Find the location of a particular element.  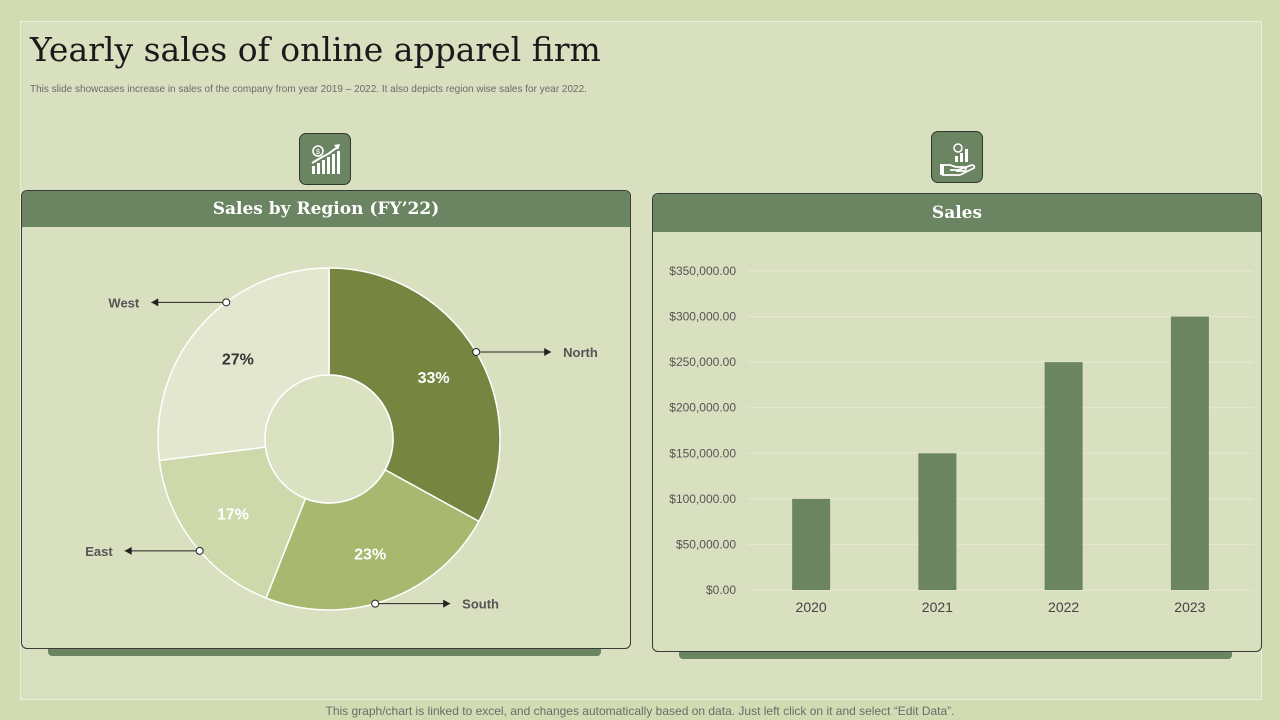

bar-2023 is located at coordinates (1189, 453).